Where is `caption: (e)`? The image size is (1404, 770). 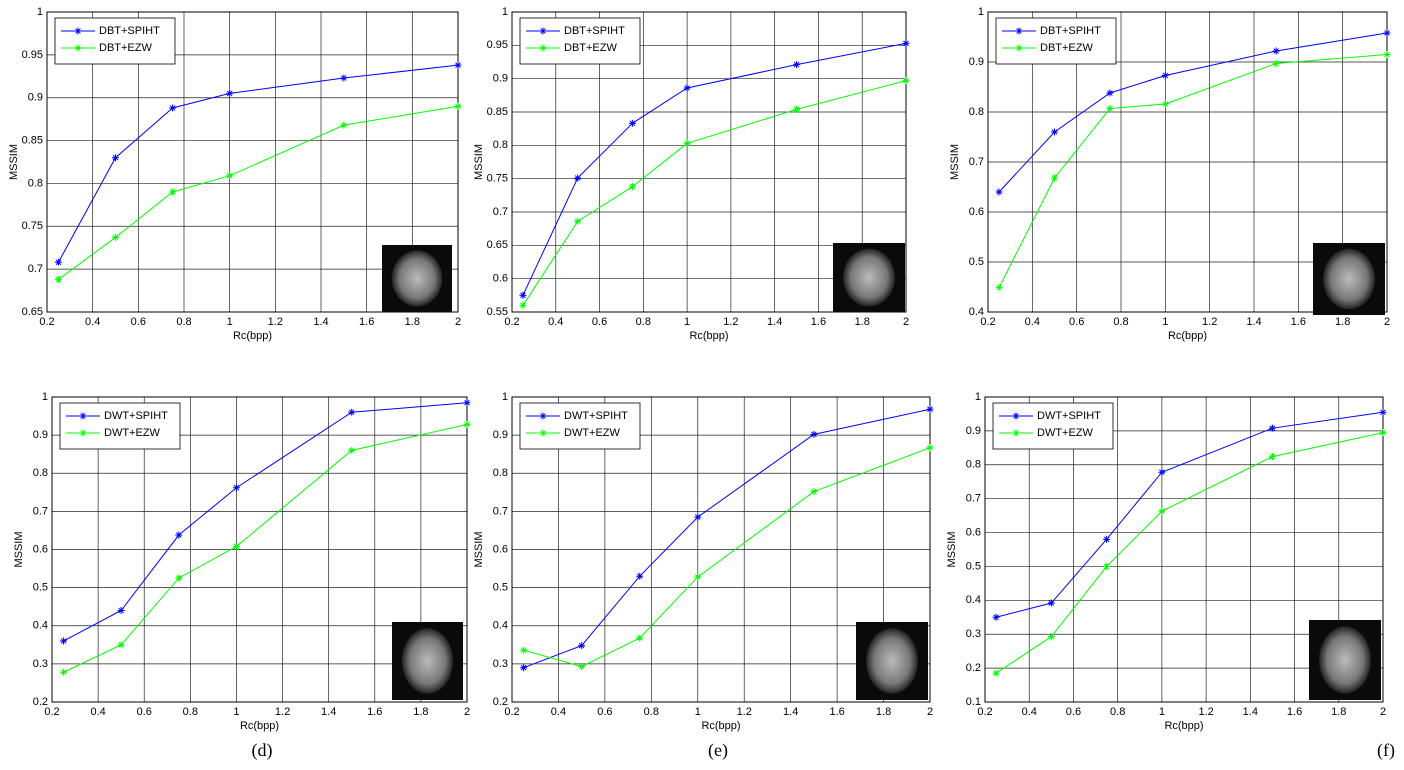 caption: (e) is located at coordinates (718, 750).